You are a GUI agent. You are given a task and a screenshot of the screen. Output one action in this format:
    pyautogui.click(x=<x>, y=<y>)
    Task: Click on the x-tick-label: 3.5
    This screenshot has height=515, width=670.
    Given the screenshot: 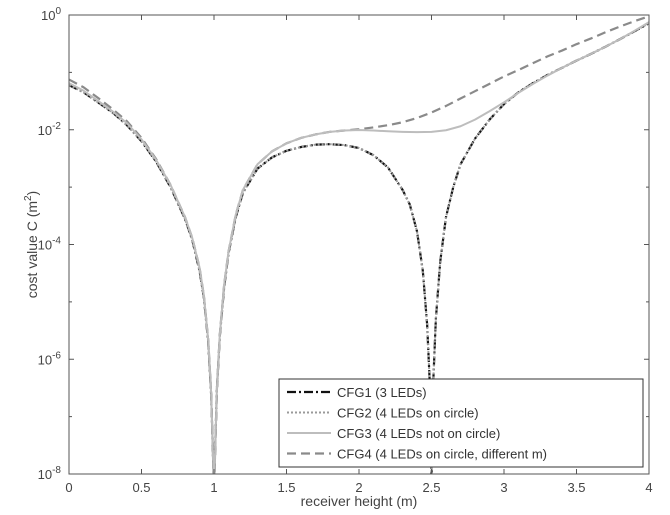 What is the action you would take?
    pyautogui.click(x=576, y=487)
    